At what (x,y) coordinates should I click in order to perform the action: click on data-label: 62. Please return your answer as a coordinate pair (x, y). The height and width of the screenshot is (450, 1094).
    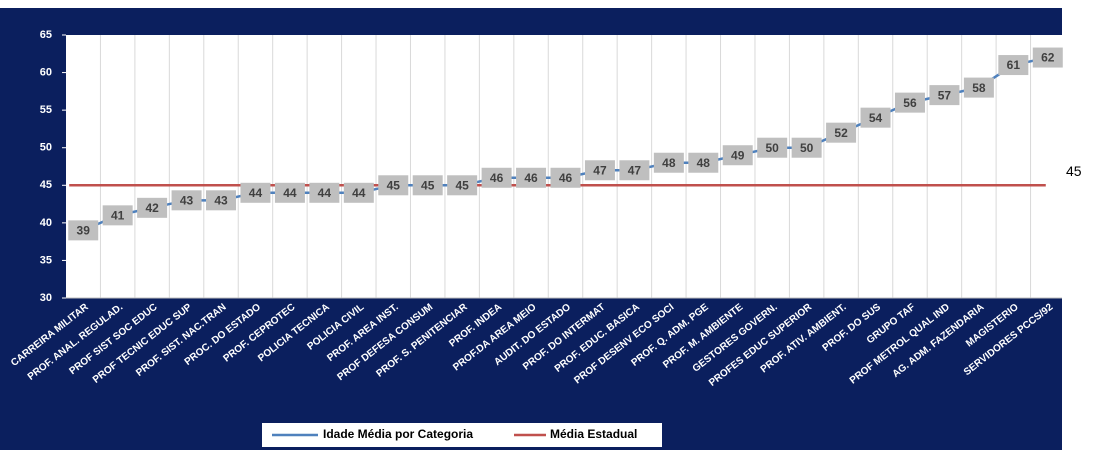
    Looking at the image, I should click on (1048, 58).